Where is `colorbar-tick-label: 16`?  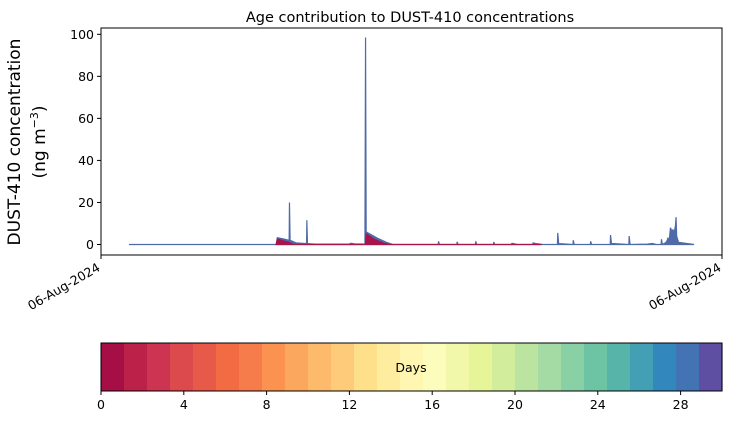
colorbar-tick-label: 16 is located at coordinates (432, 404).